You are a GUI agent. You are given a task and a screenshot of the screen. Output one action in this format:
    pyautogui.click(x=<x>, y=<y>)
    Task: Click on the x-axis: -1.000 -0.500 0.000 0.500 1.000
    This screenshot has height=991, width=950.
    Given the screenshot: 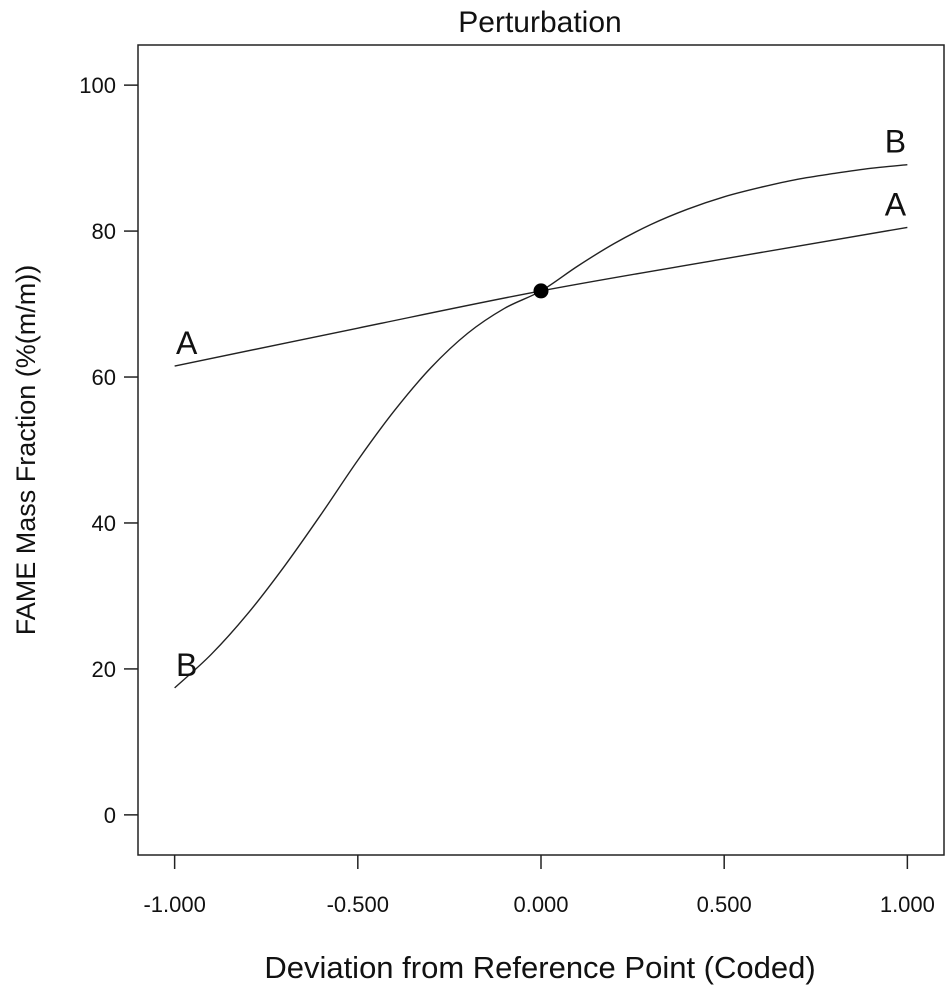 What is the action you would take?
    pyautogui.click(x=538, y=886)
    